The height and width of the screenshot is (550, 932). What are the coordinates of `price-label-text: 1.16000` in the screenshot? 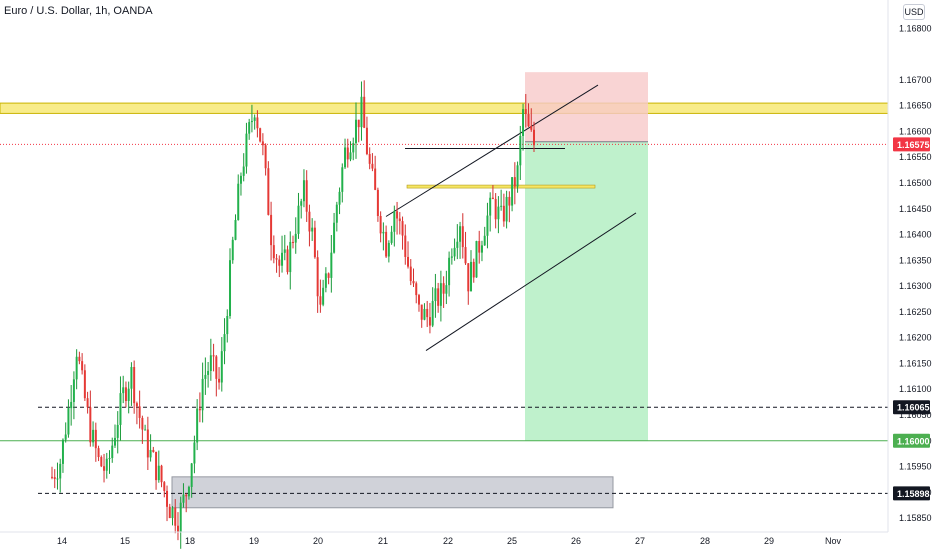 It's located at (913, 441).